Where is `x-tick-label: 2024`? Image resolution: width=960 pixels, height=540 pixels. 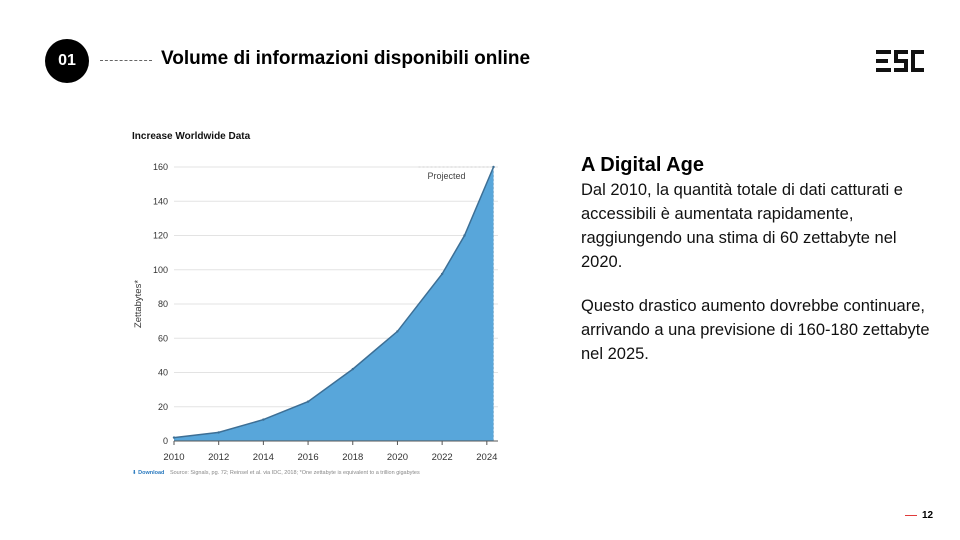 x-tick-label: 2024 is located at coordinates (486, 457).